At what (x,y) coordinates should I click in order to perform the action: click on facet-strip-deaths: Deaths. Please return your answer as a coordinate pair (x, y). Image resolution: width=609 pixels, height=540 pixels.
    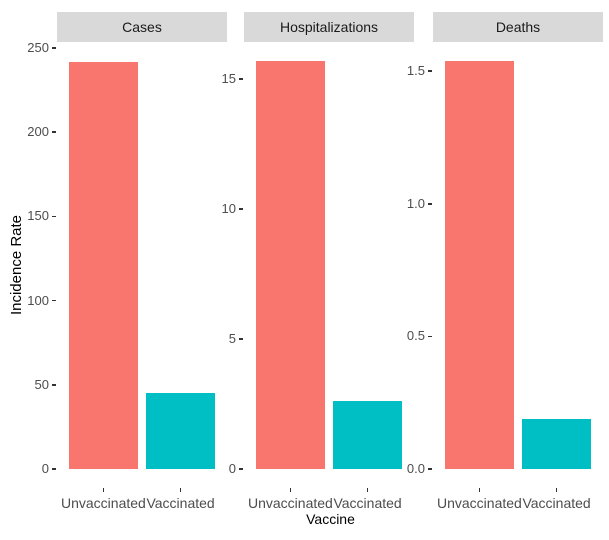
    Looking at the image, I should click on (518, 27).